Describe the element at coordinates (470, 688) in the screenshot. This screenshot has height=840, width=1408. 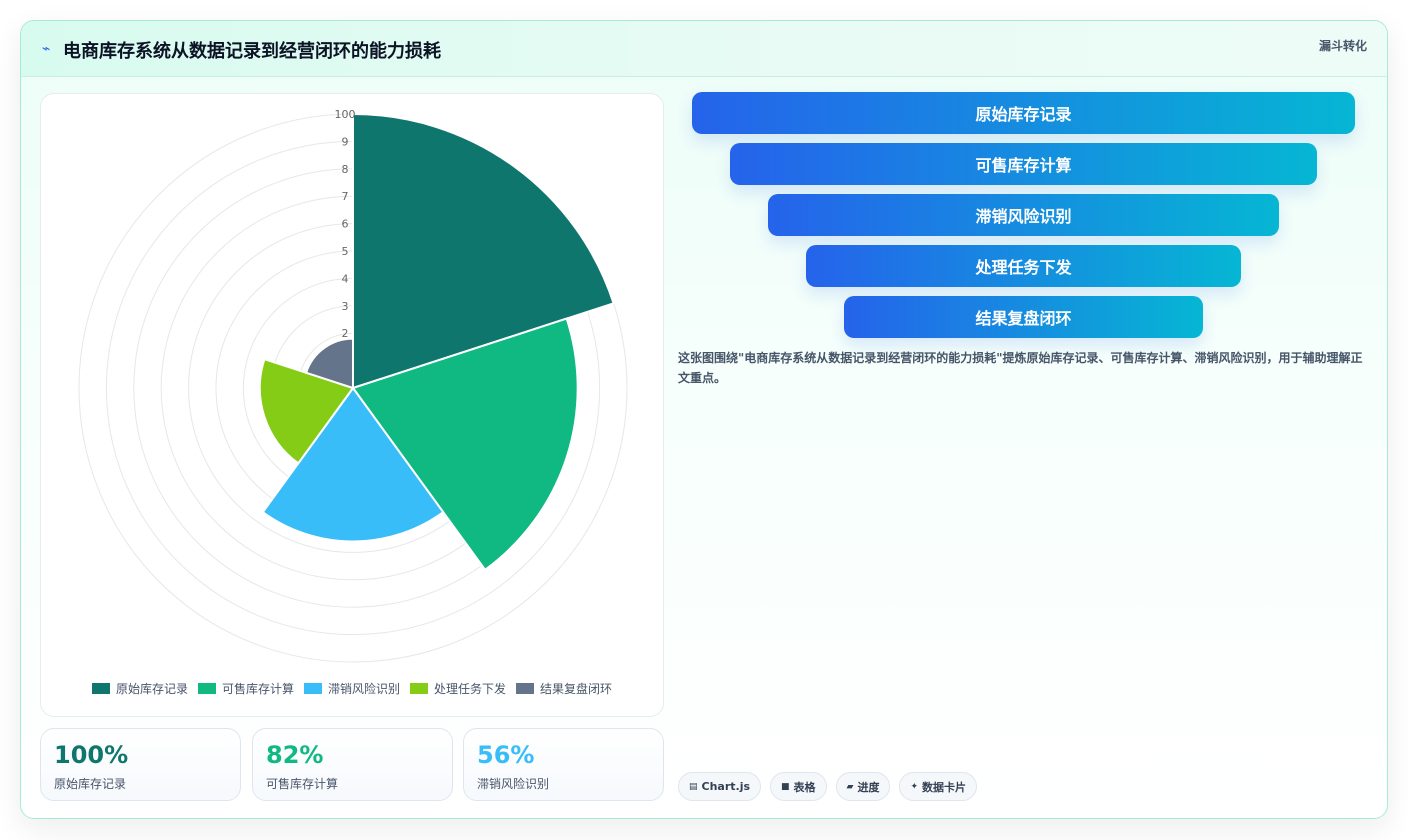
I see `legend-label: 处理任务下发` at that location.